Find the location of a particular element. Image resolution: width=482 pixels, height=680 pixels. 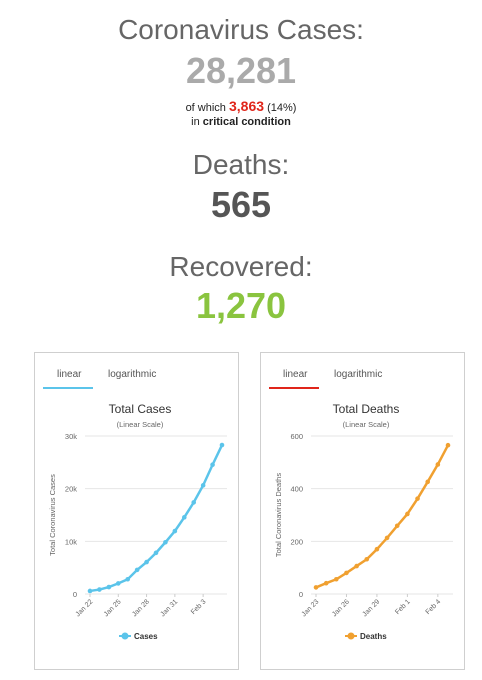

deaths-series-line is located at coordinates (382, 516).